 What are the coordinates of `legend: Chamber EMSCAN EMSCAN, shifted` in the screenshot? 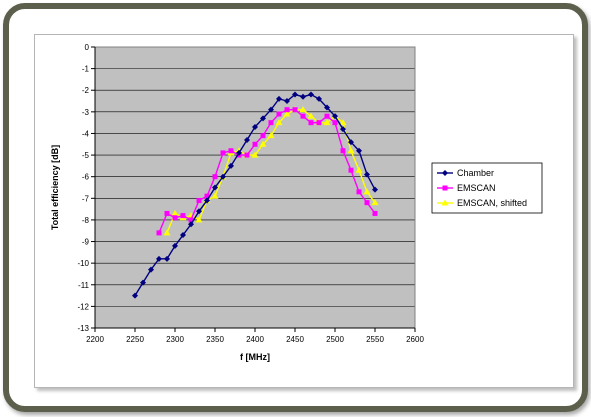 It's located at (487, 188).